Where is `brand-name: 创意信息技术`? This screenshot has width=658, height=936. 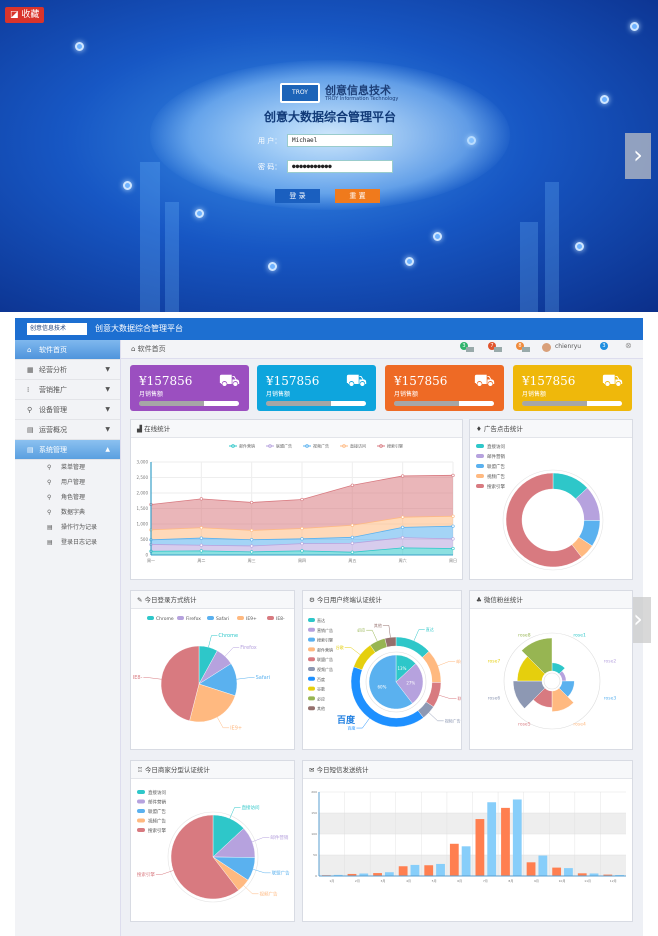 brand-name: 创意信息技术 is located at coordinates (358, 90).